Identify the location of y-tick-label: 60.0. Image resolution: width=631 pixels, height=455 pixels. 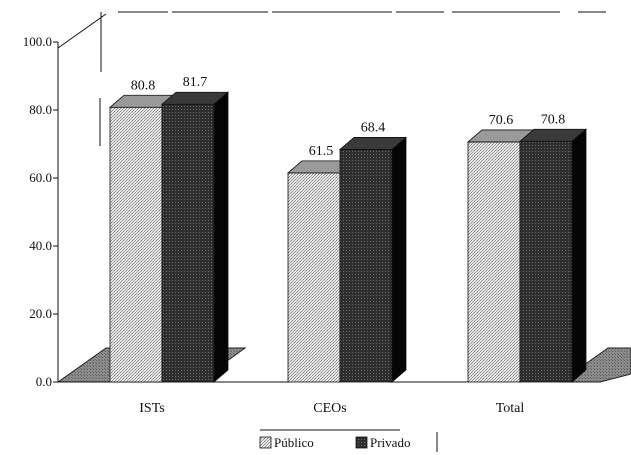
(40, 177).